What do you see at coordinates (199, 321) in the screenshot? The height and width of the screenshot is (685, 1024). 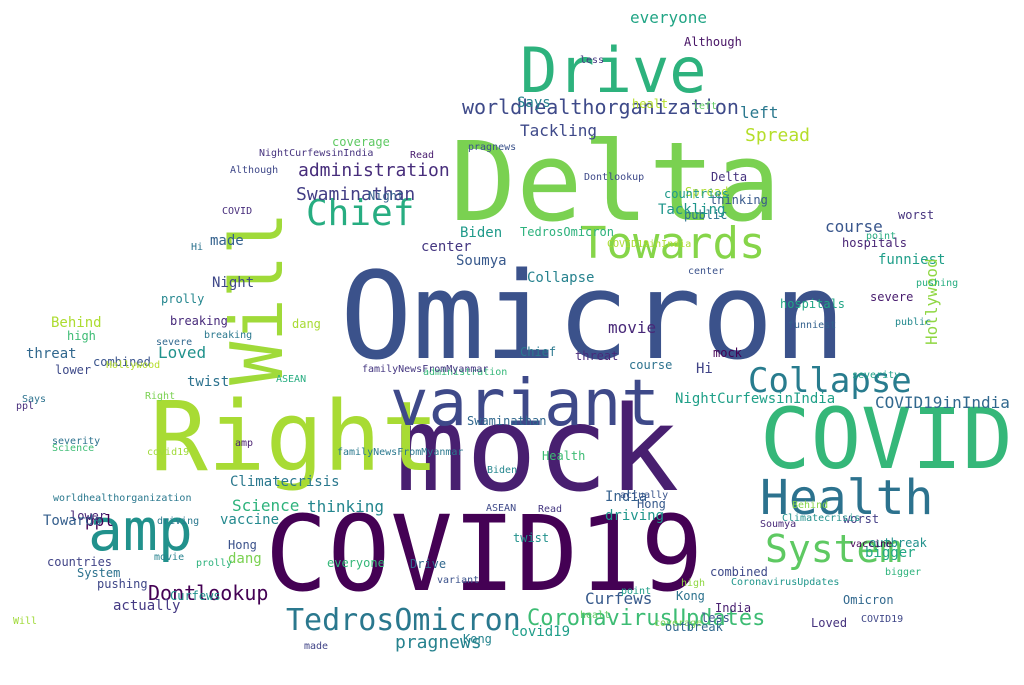 I see `word-breaking: breaking` at bounding box center [199, 321].